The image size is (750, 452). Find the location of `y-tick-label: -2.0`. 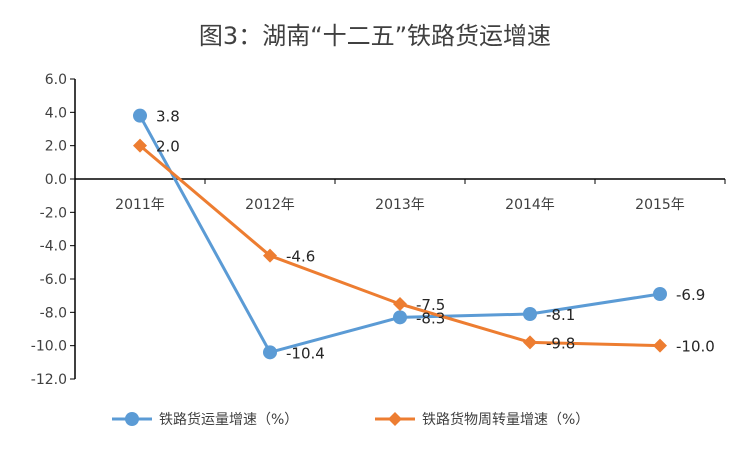

y-tick-label: -2.0 is located at coordinates (53, 213).